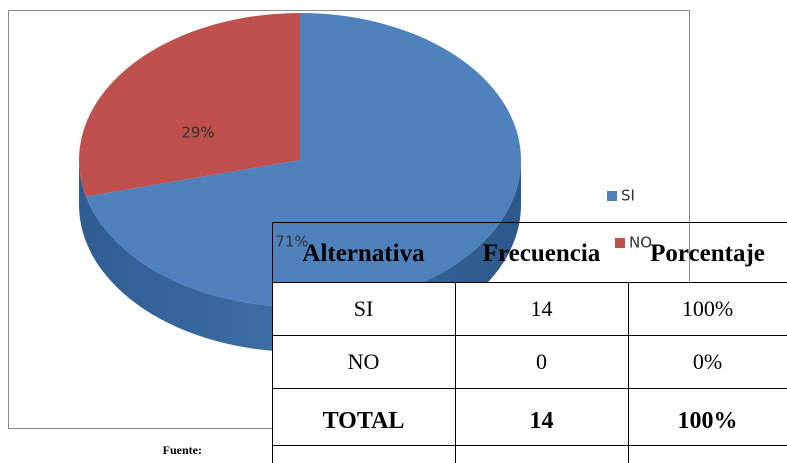 This screenshot has width=787, height=463. What do you see at coordinates (542, 253) in the screenshot?
I see `table-header: Frecuencia` at bounding box center [542, 253].